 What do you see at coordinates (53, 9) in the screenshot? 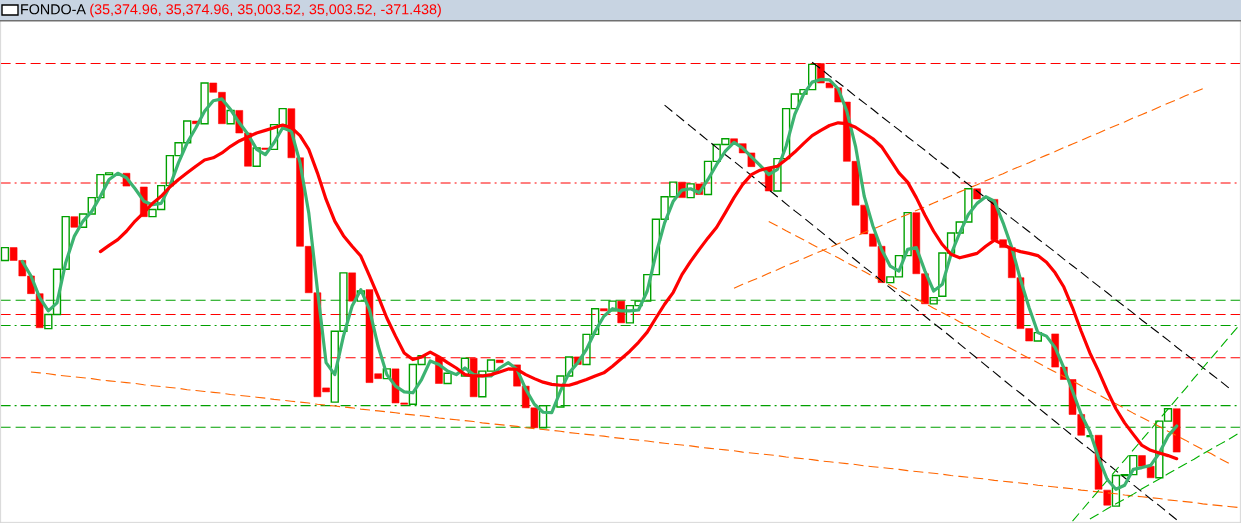
I see `chart-title: FONDO-A` at bounding box center [53, 9].